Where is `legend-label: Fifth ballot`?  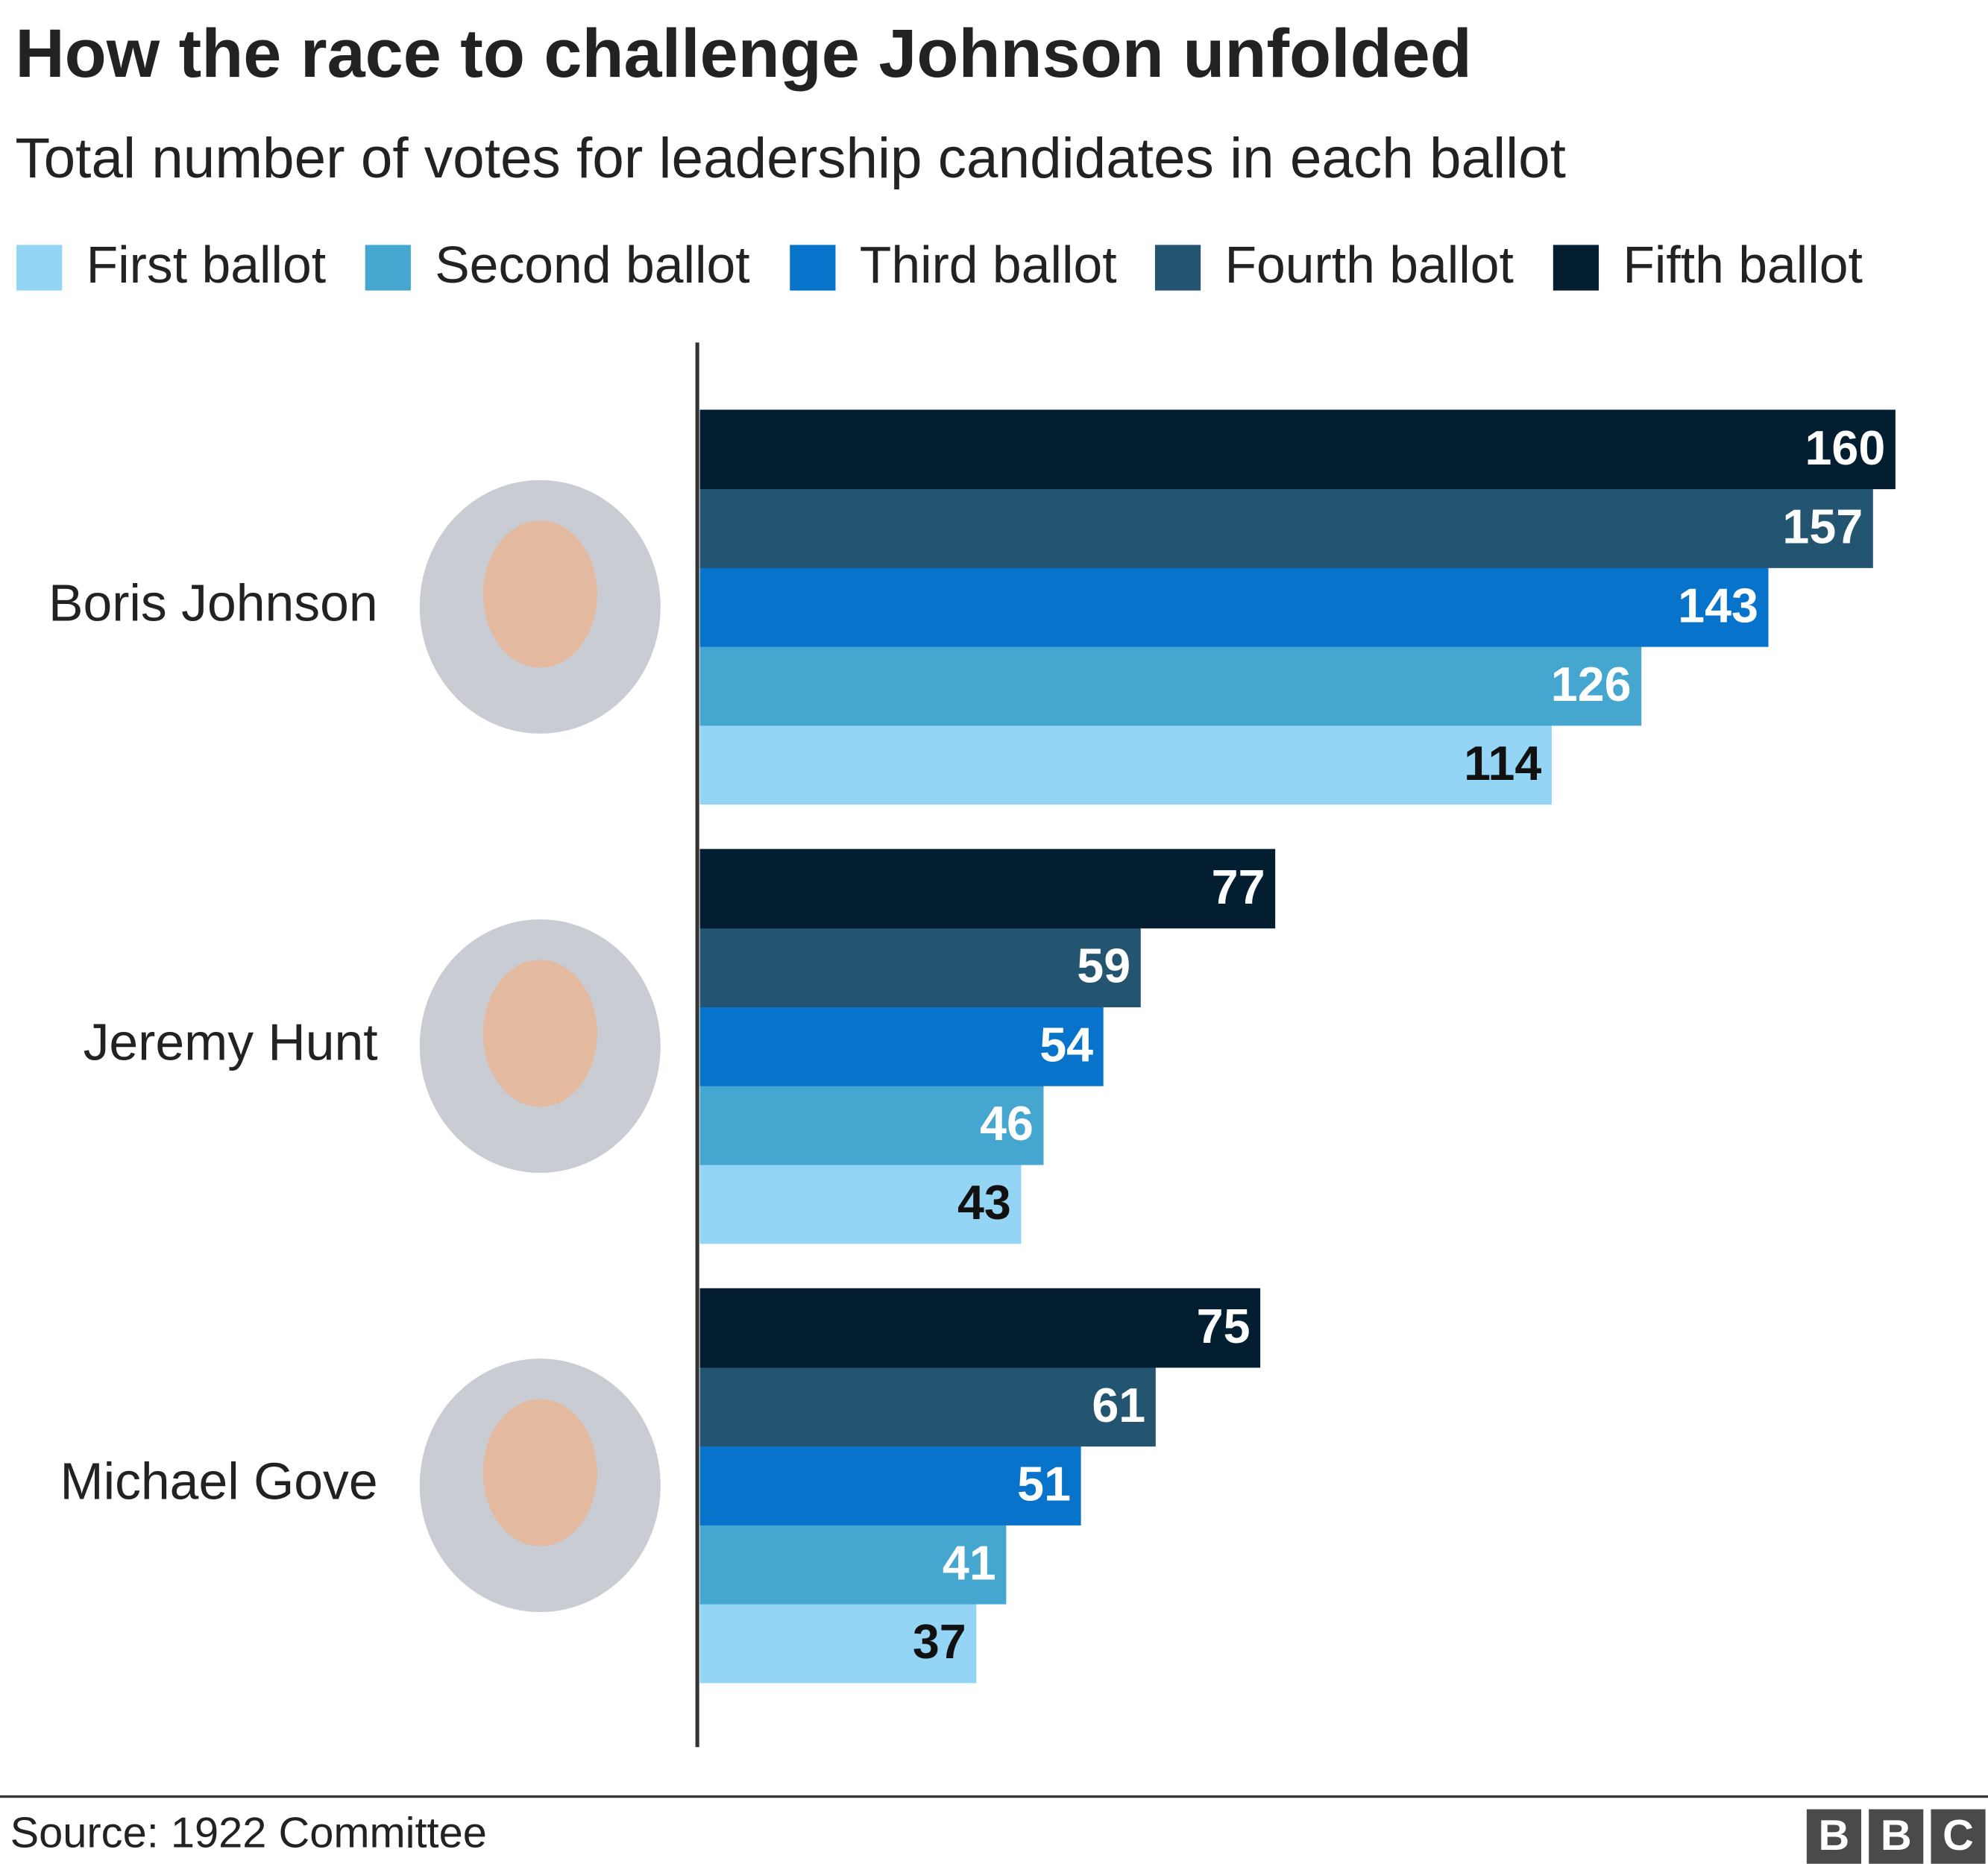 legend-label: Fifth ballot is located at coordinates (1743, 265).